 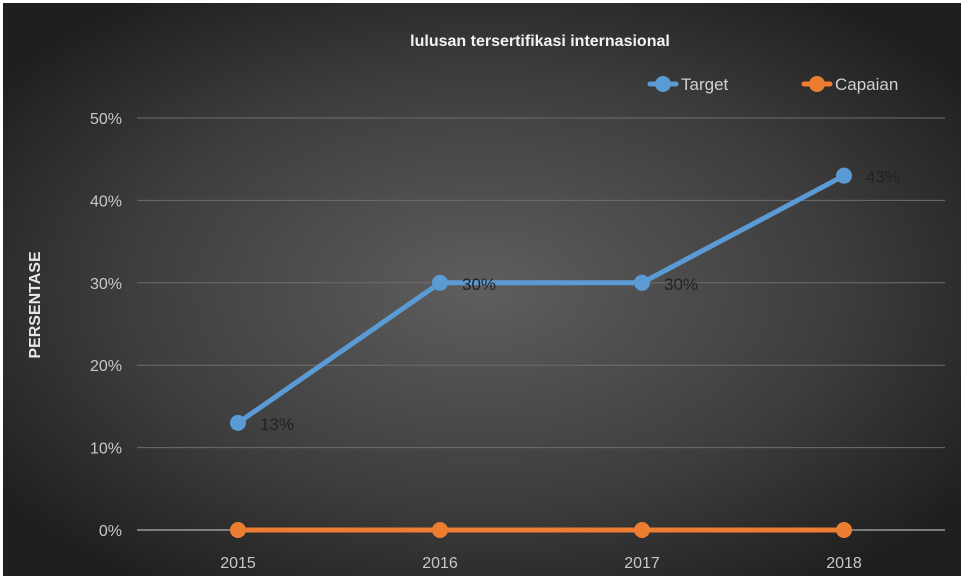 What do you see at coordinates (883, 177) in the screenshot?
I see `data-label-target: 43%` at bounding box center [883, 177].